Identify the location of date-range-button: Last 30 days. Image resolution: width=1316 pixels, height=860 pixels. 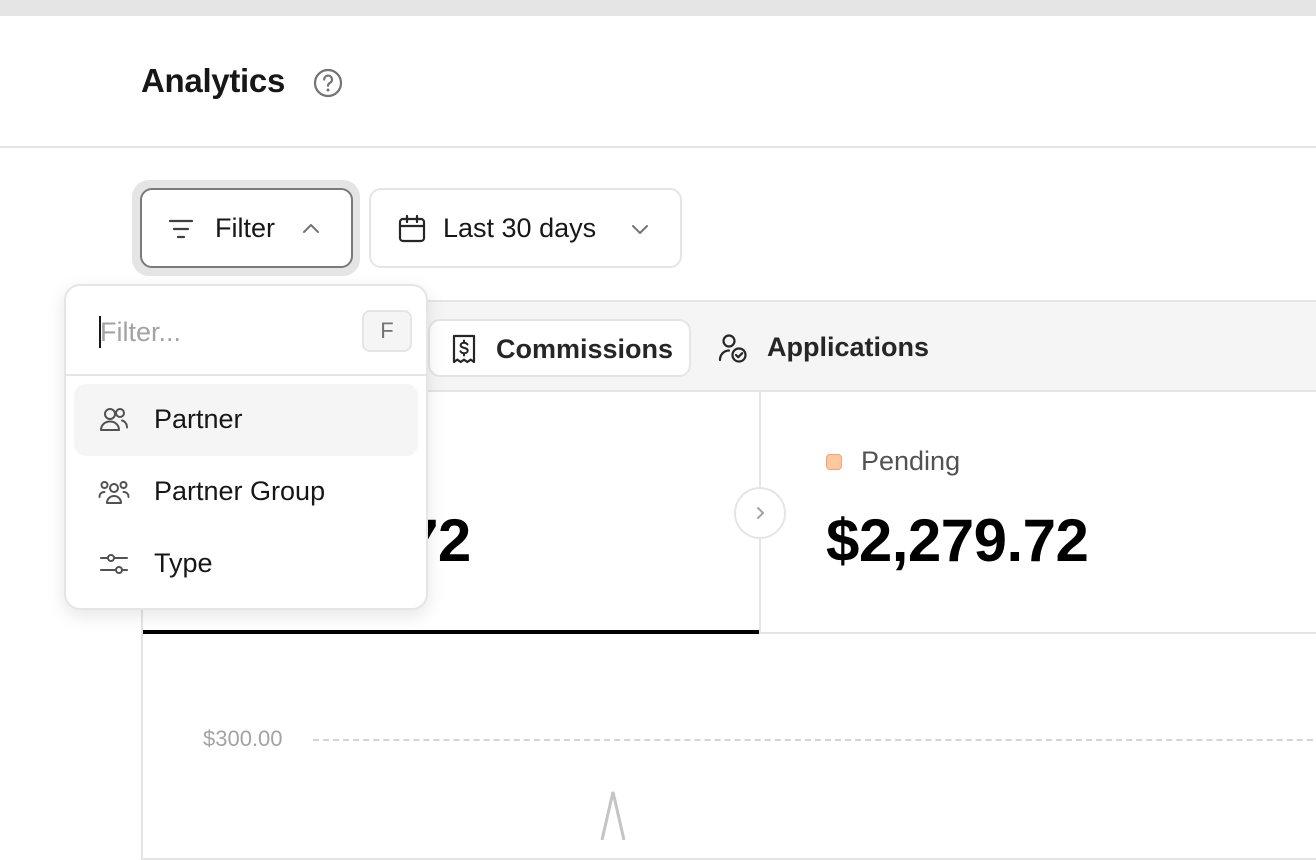
(525, 228).